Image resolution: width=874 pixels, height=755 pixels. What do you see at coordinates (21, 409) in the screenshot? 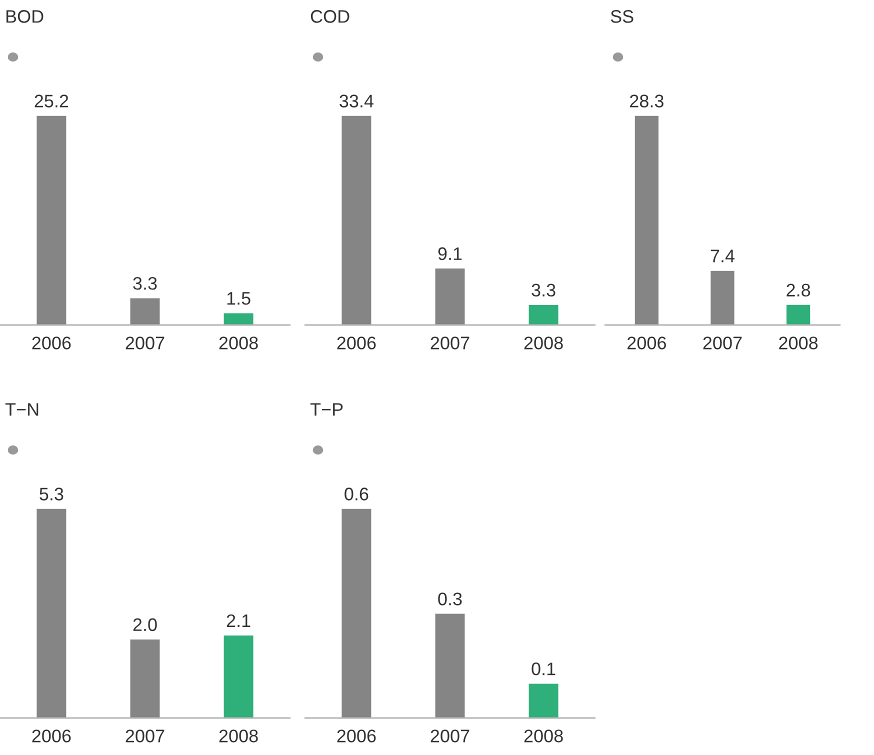
I see `chart-title: T−N` at bounding box center [21, 409].